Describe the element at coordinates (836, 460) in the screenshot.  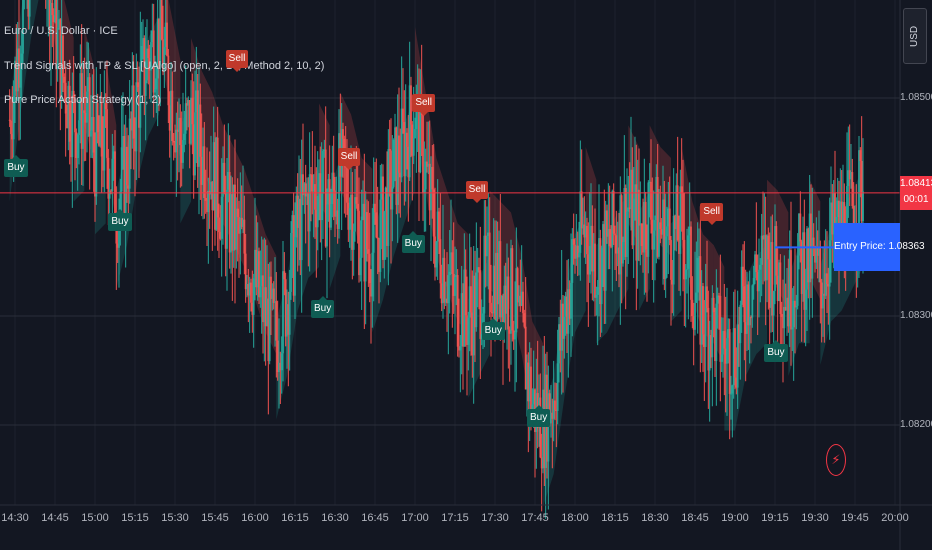
I see `lightning-icon: ⚡` at that location.